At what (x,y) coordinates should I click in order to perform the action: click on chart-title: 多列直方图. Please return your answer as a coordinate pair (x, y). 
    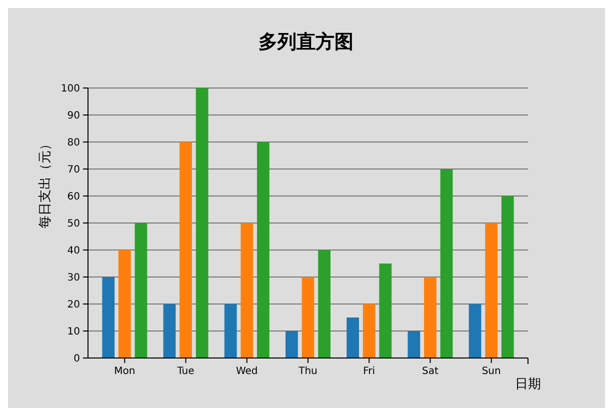
    Looking at the image, I should click on (306, 42).